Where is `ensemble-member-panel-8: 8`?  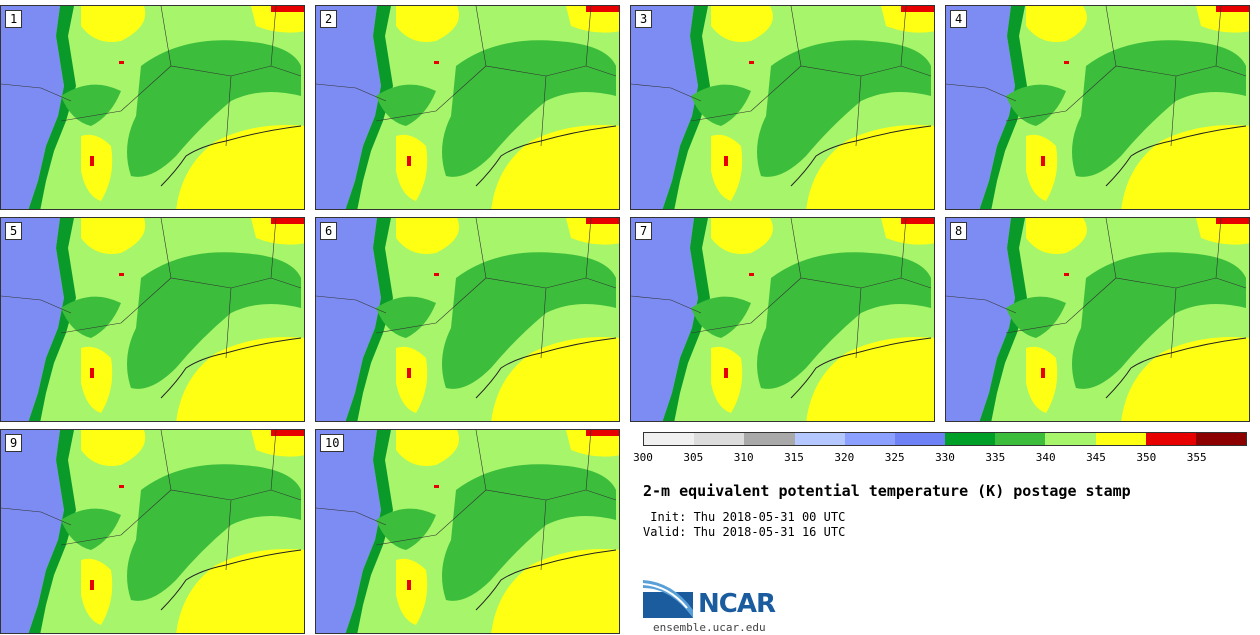 ensemble-member-panel-8: 8 is located at coordinates (1097, 319).